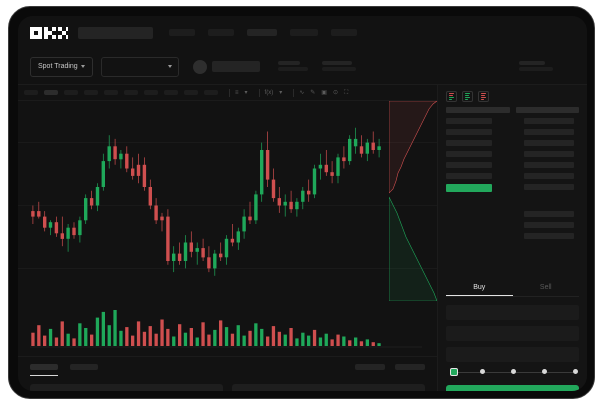 Image resolution: width=603 pixels, height=405 pixels. Describe the element at coordinates (336, 62) in the screenshot. I see `stat-high-low-label` at that location.